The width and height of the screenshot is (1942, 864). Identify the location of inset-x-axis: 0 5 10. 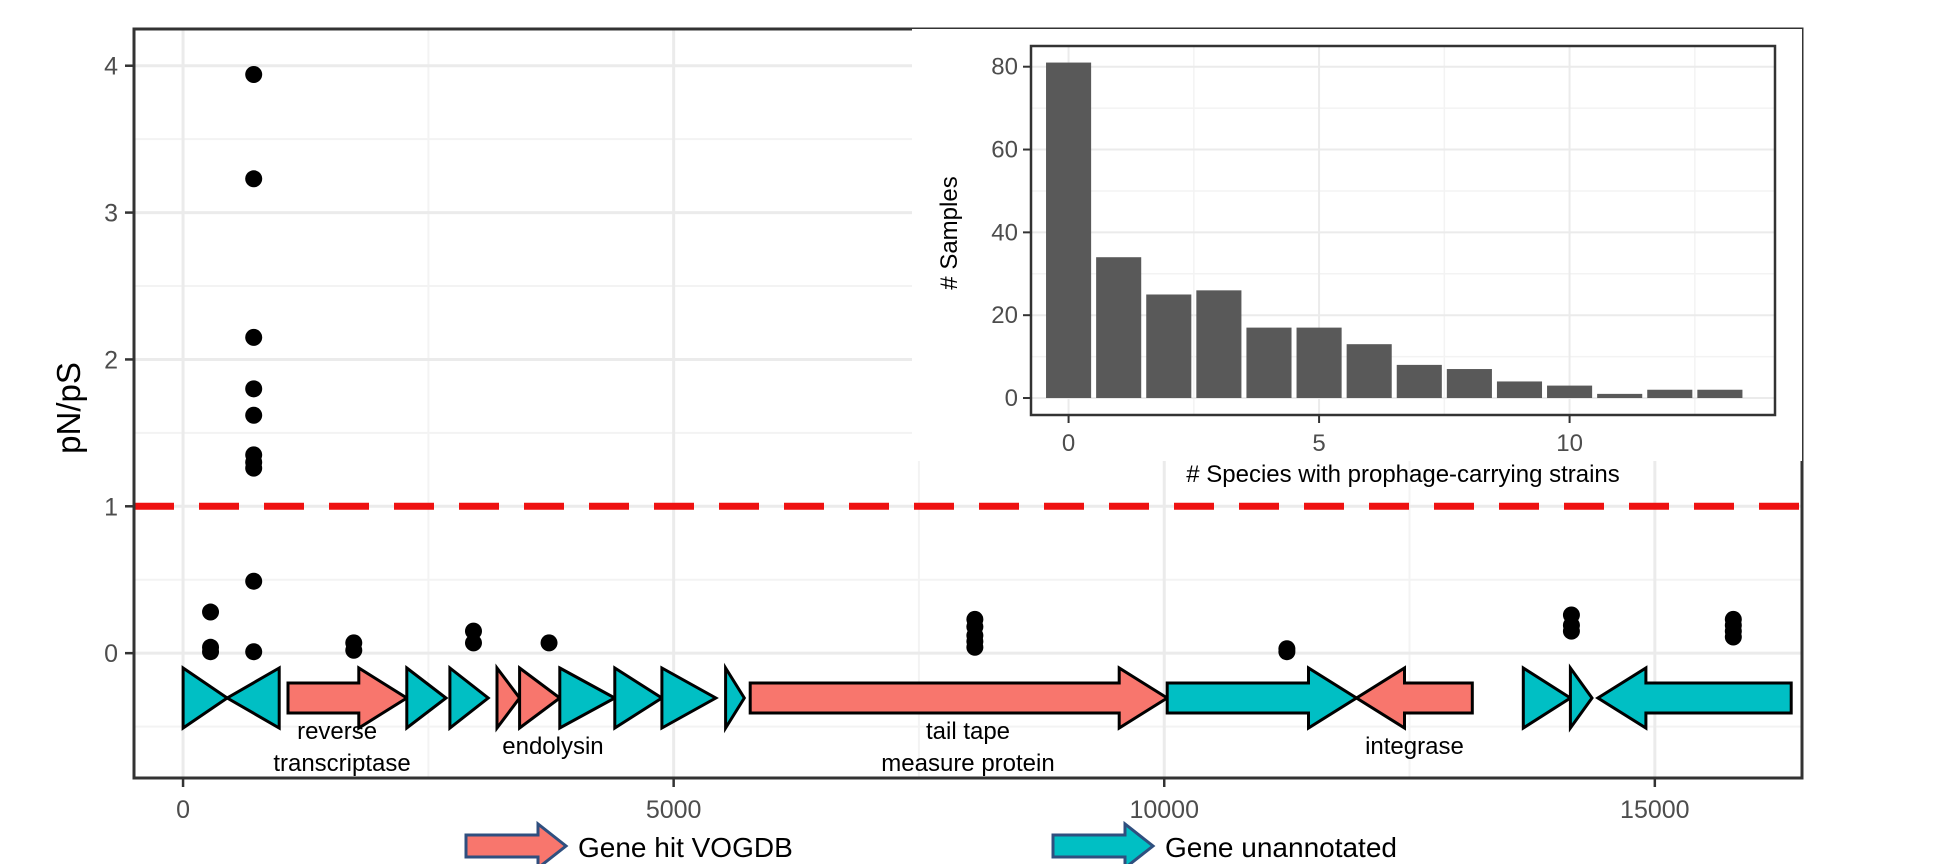
(1322, 436).